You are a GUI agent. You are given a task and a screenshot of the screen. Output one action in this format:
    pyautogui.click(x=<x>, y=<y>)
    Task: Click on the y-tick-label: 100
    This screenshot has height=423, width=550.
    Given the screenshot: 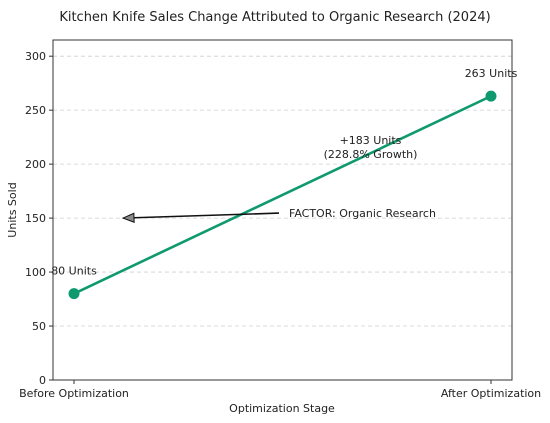 What is the action you would take?
    pyautogui.click(x=35, y=272)
    